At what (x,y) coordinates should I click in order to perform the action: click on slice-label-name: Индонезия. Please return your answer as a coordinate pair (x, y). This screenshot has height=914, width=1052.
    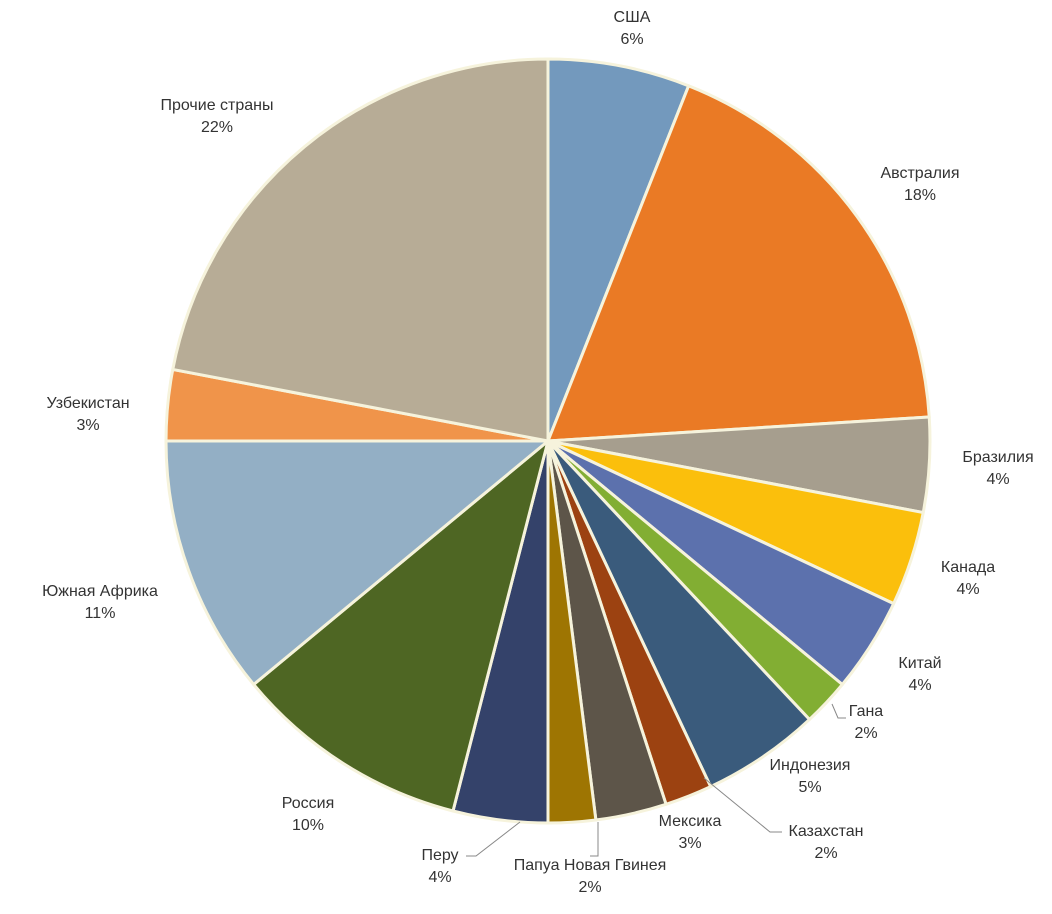
    Looking at the image, I should click on (810, 765).